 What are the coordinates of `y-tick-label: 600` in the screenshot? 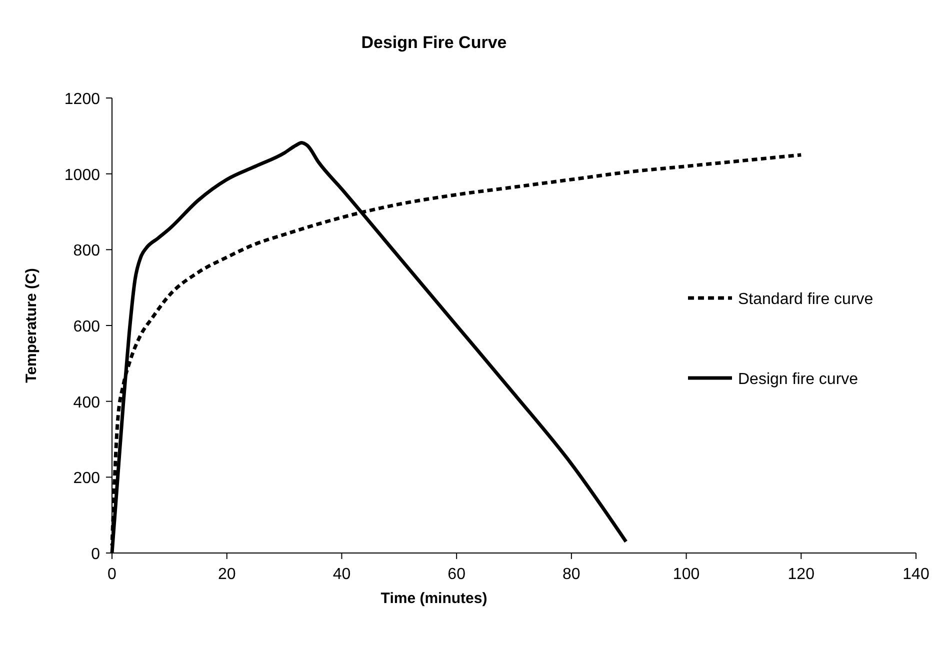 It's located at (86, 327).